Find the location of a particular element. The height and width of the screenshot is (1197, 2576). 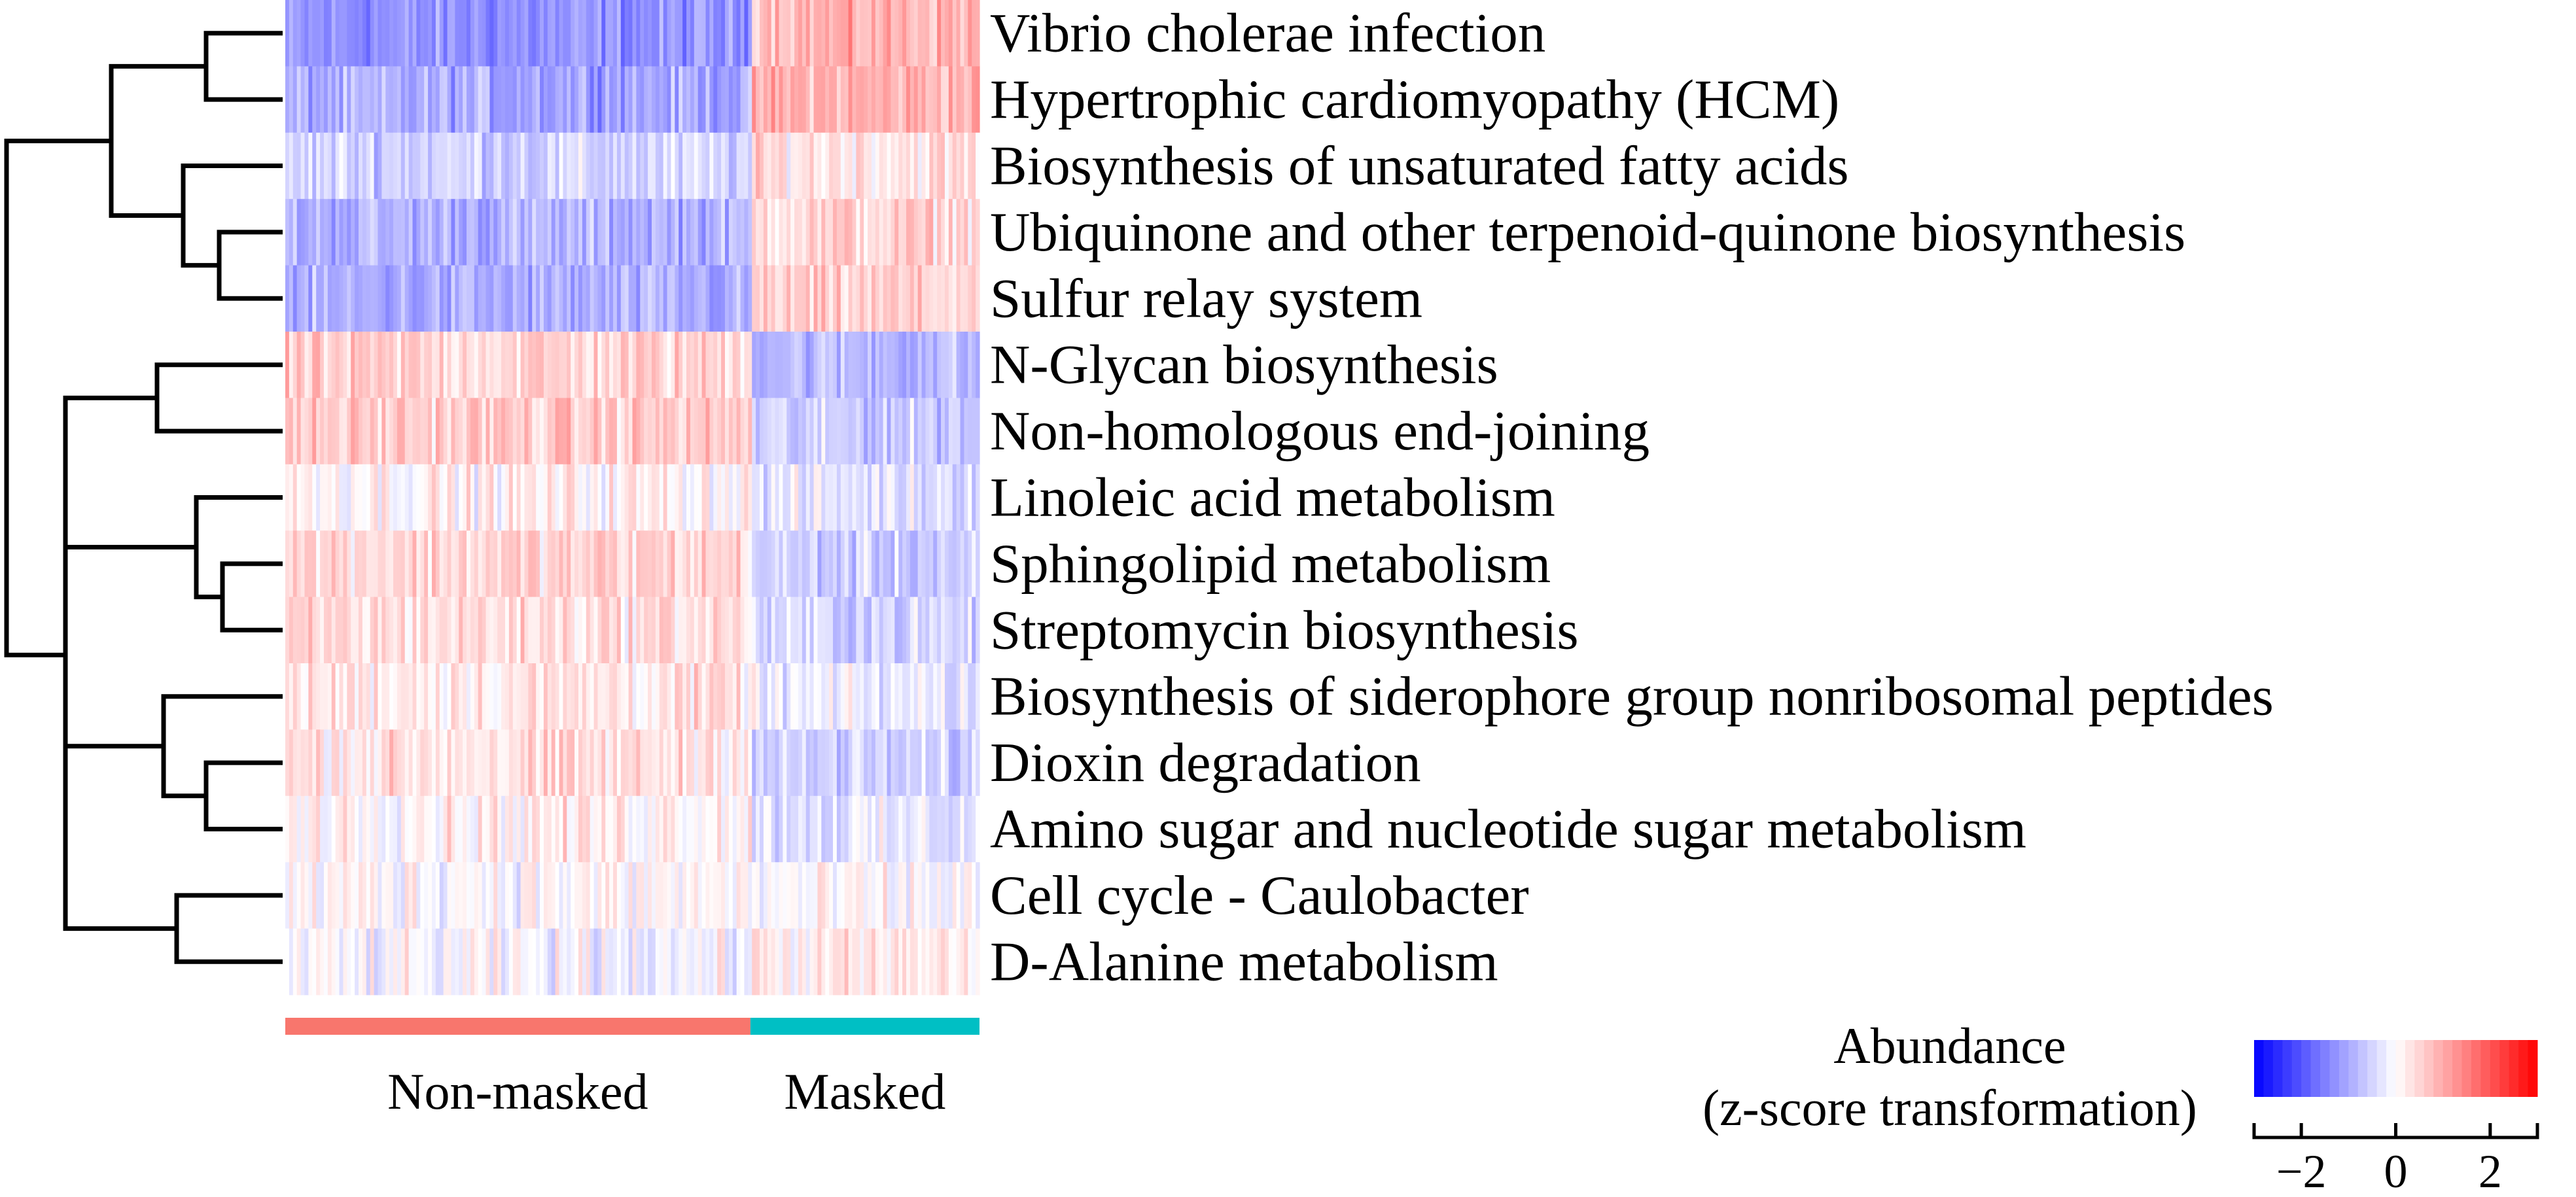

group-bar-segment is located at coordinates (517, 1026).